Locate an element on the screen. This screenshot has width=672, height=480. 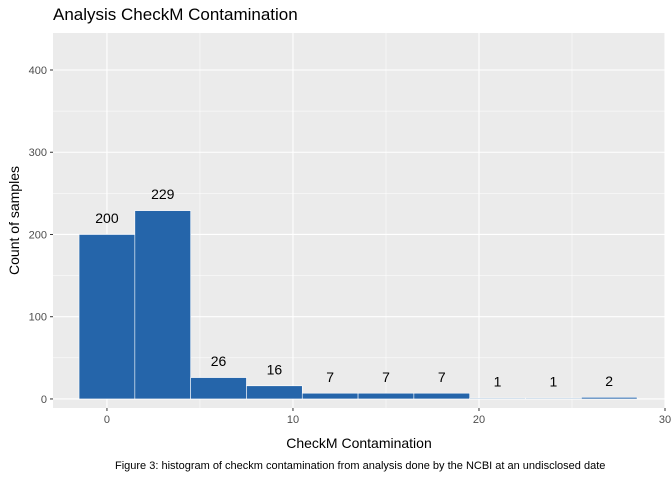
bar-count-label: 16 is located at coordinates (275, 369).